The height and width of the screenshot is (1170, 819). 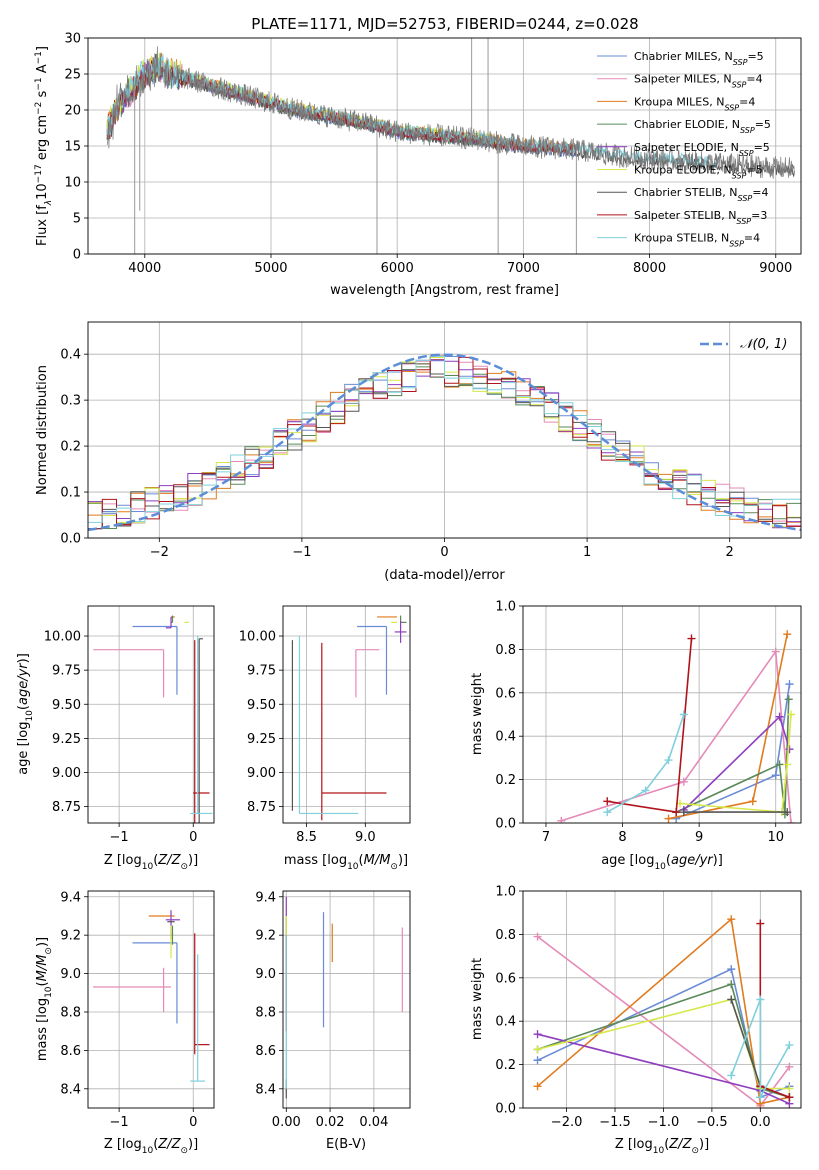 I want to click on y-tick-label: 30, so click(x=72, y=39).